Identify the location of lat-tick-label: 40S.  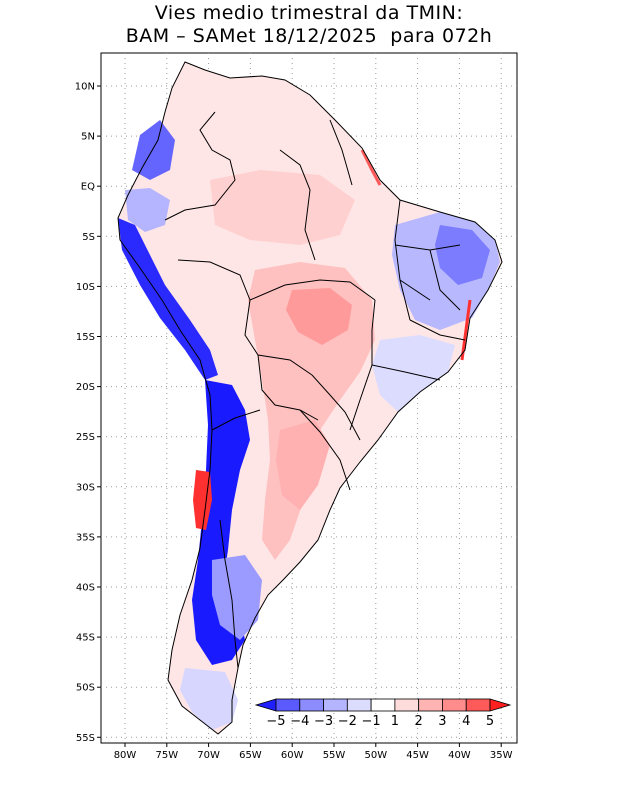
(85, 588).